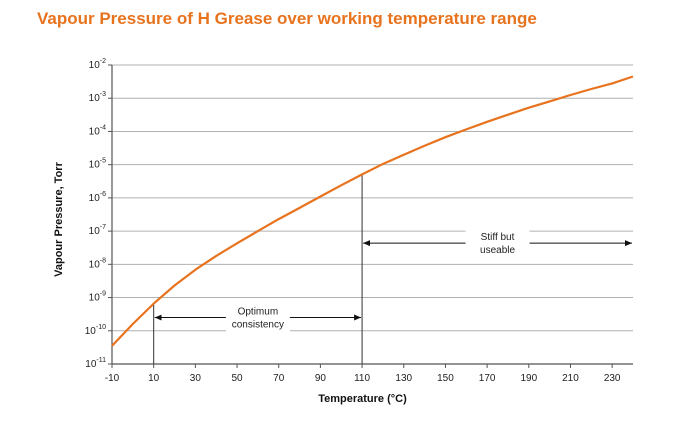 This screenshot has width=700, height=421. I want to click on y-tick-label: 10⁻¹⁰, so click(95, 330).